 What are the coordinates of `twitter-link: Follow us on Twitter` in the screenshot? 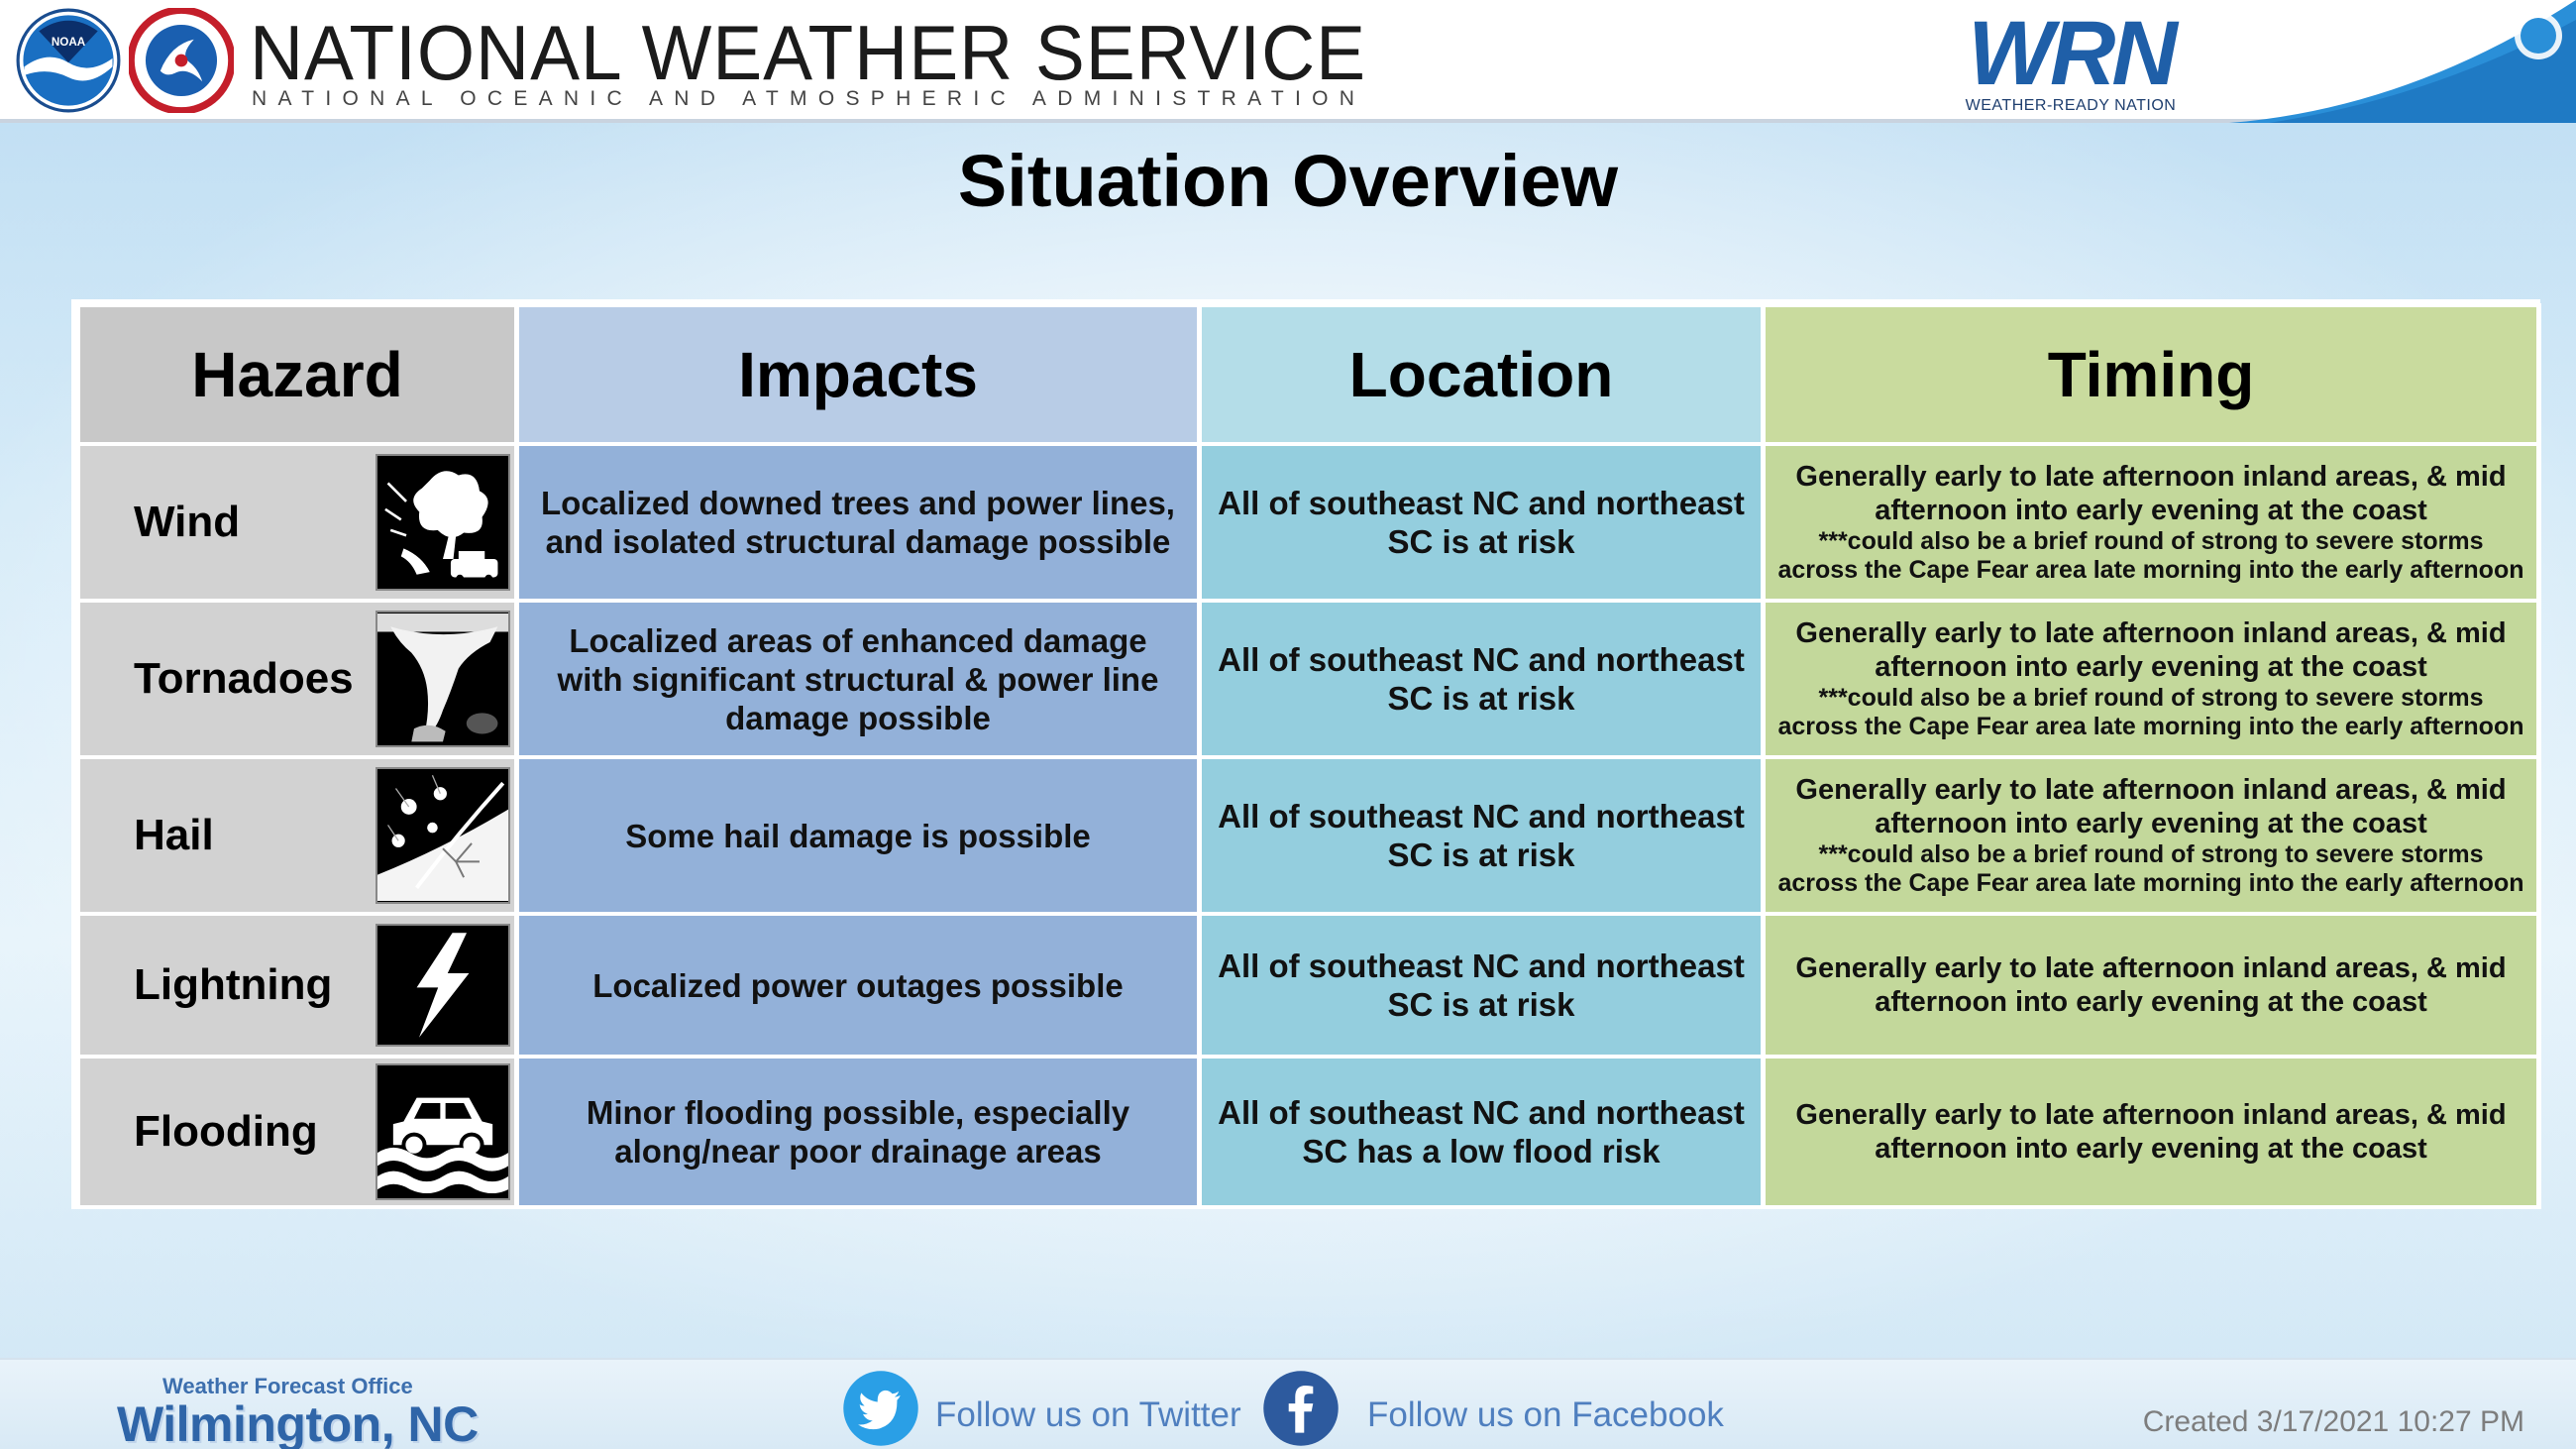 It's located at (1088, 1414).